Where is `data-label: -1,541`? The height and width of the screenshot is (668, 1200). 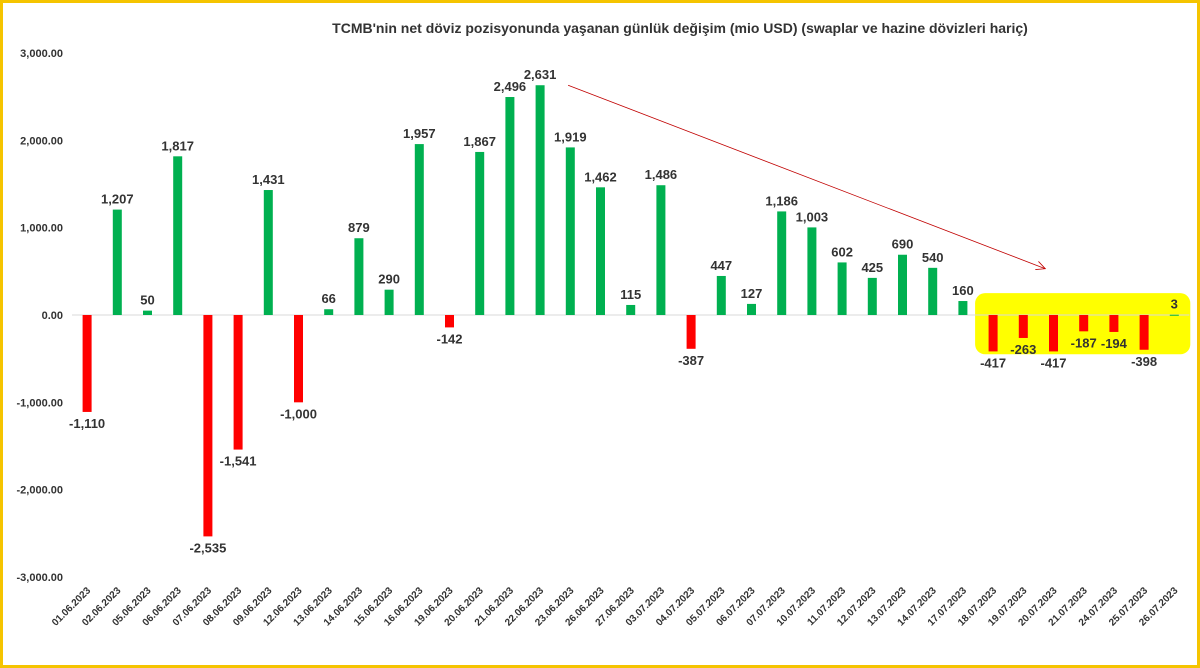 data-label: -1,541 is located at coordinates (238, 461).